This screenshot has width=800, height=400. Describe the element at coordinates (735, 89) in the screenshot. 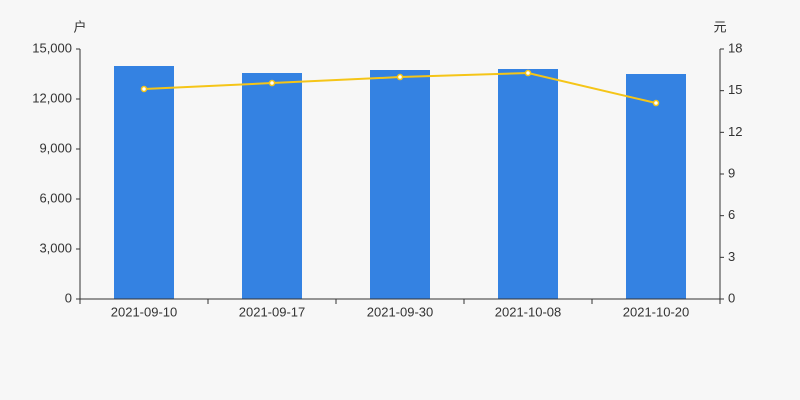

I see `y2-tick-label: 15` at that location.